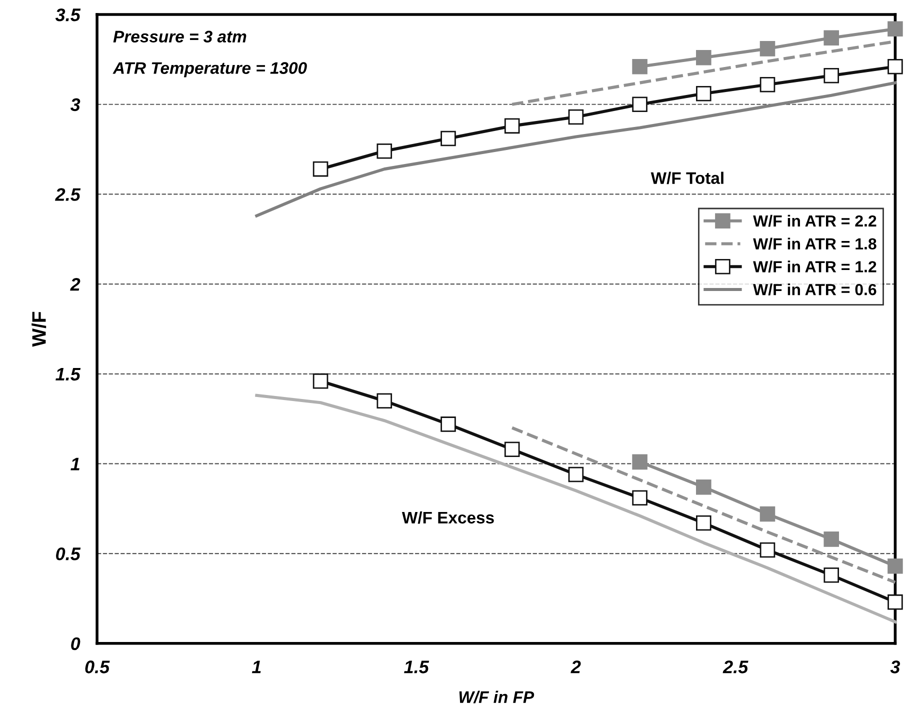 This screenshot has width=907, height=727. What do you see at coordinates (75, 643) in the screenshot?
I see `y-tick-label: 0` at bounding box center [75, 643].